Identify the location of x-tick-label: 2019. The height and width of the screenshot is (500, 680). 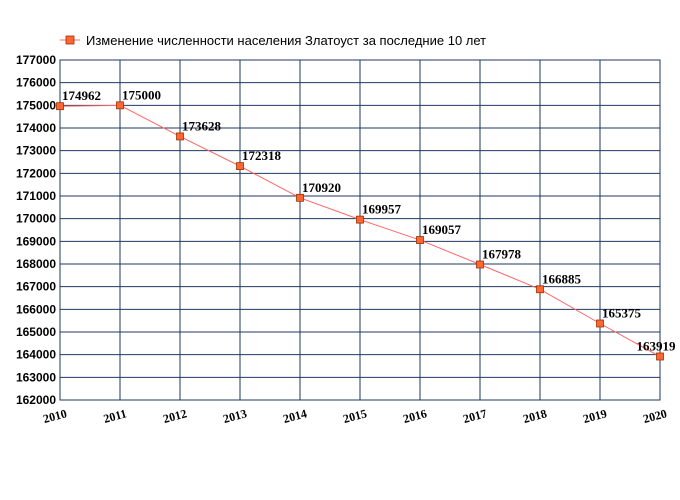
(595, 416).